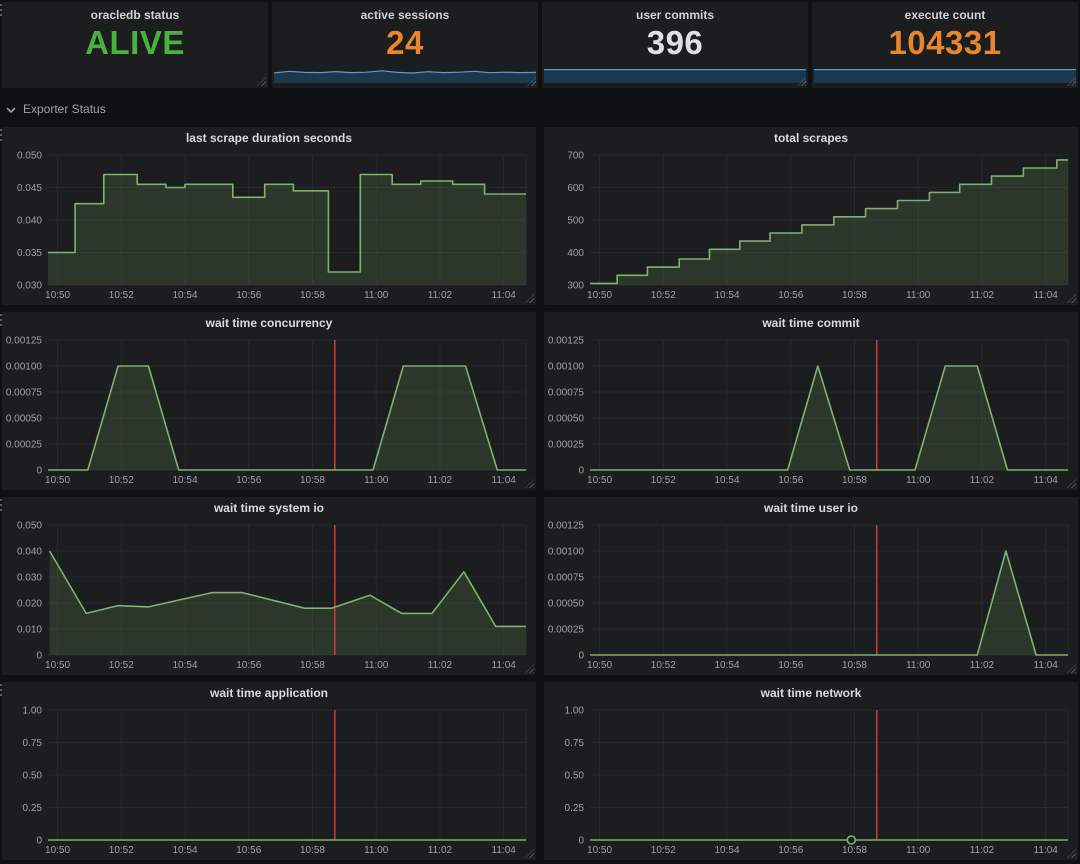 The image size is (1080, 864). I want to click on panel-title: execute count, so click(945, 15).